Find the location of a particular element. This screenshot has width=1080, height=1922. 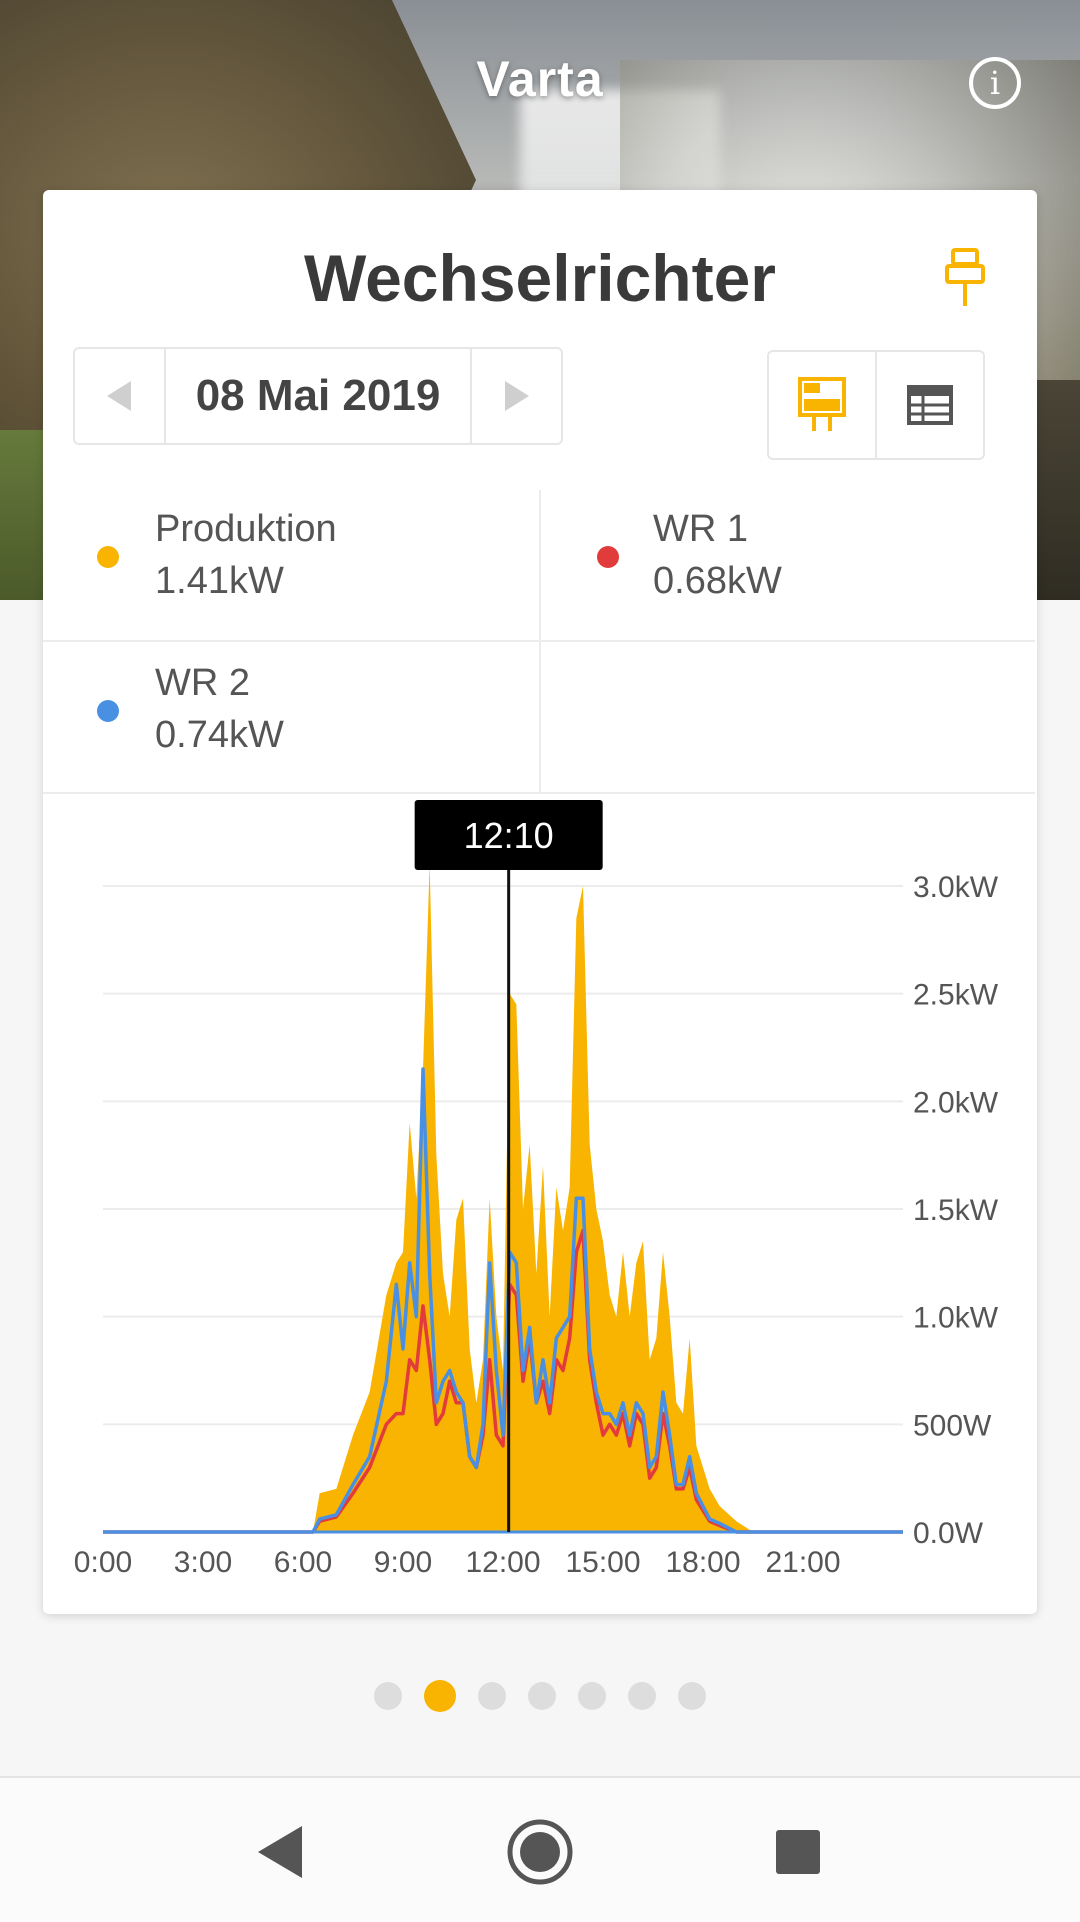

x-tick-label: 21:00 is located at coordinates (802, 1562).